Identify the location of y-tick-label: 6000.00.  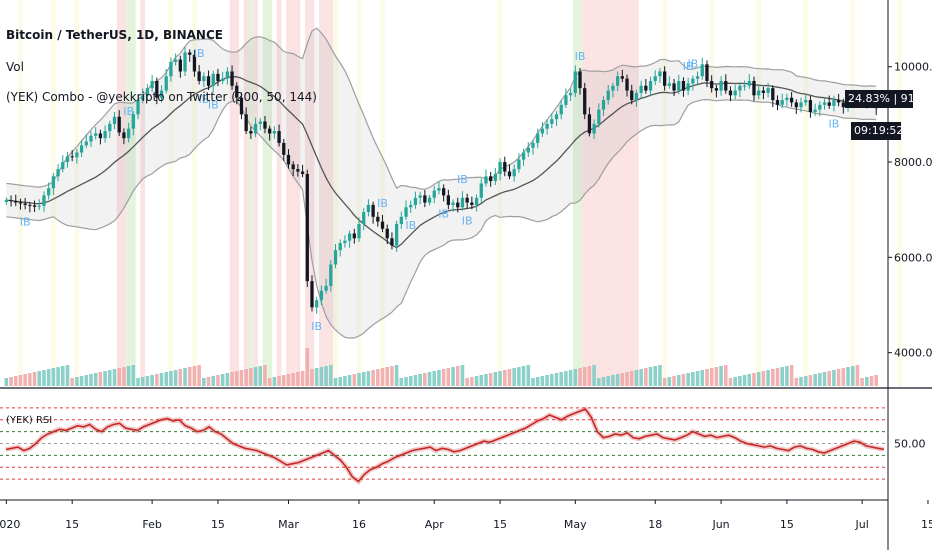
(913, 257).